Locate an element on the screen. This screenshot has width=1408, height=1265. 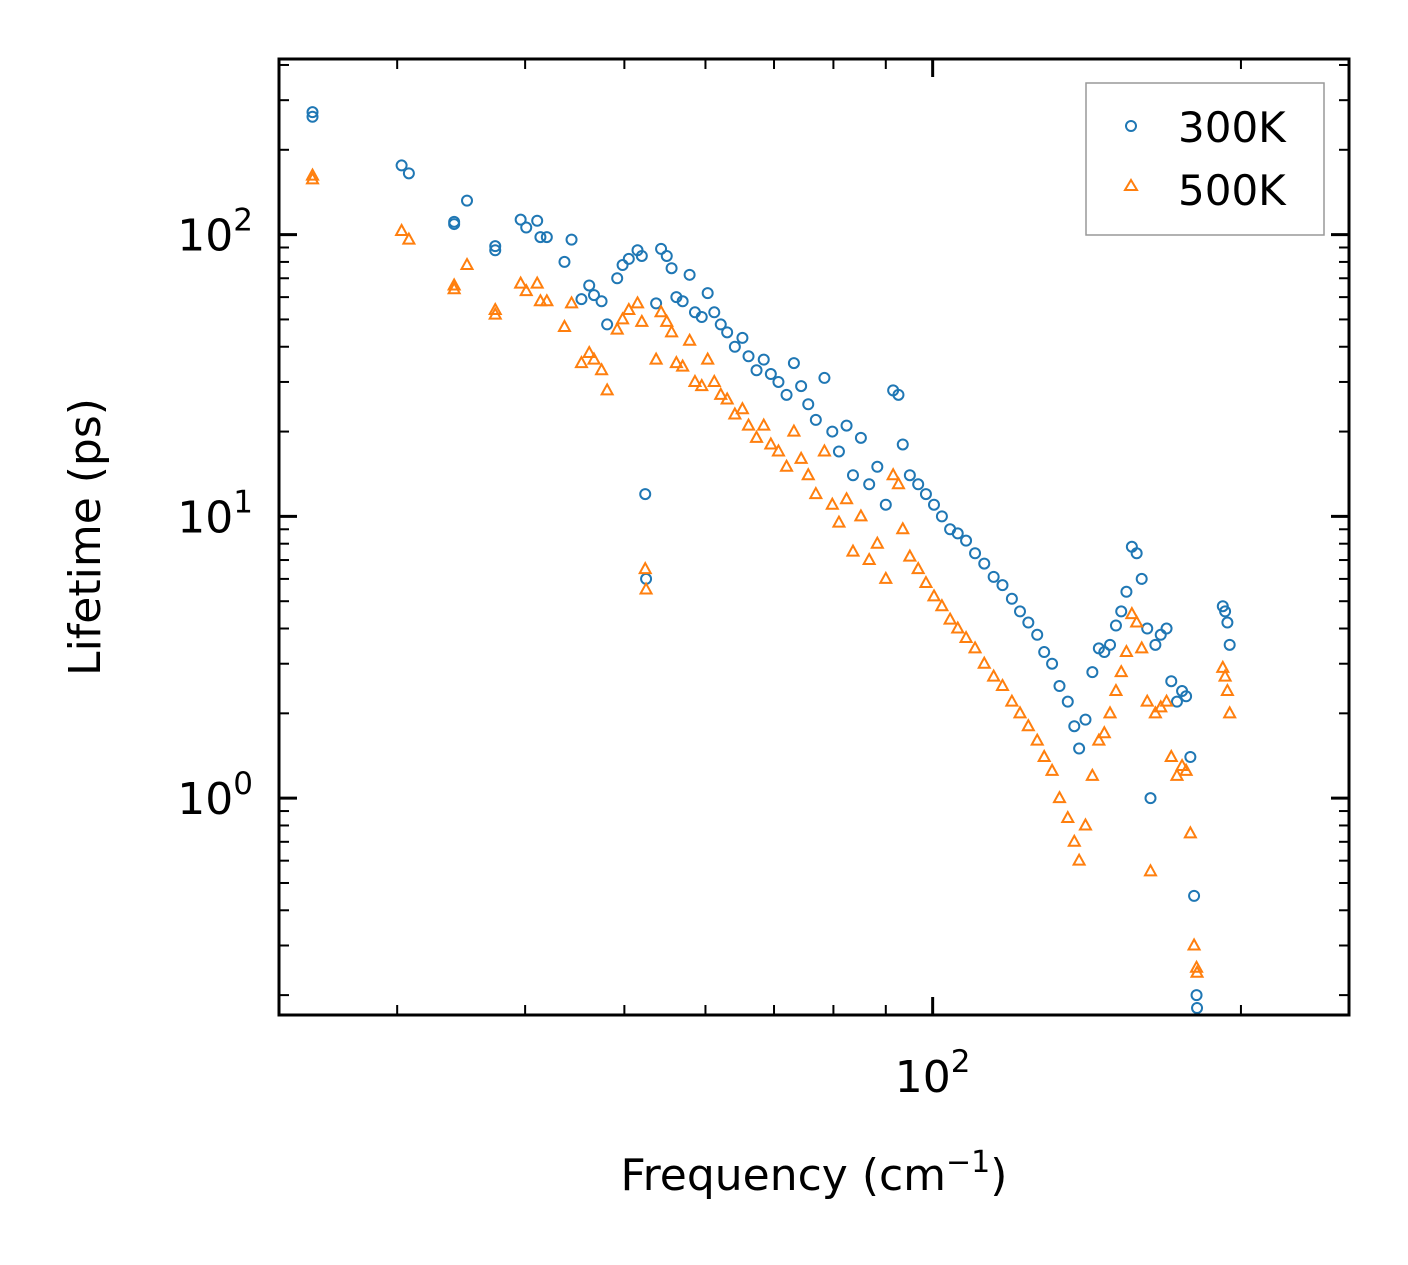
legend-marker-300k is located at coordinates (1131, 126).